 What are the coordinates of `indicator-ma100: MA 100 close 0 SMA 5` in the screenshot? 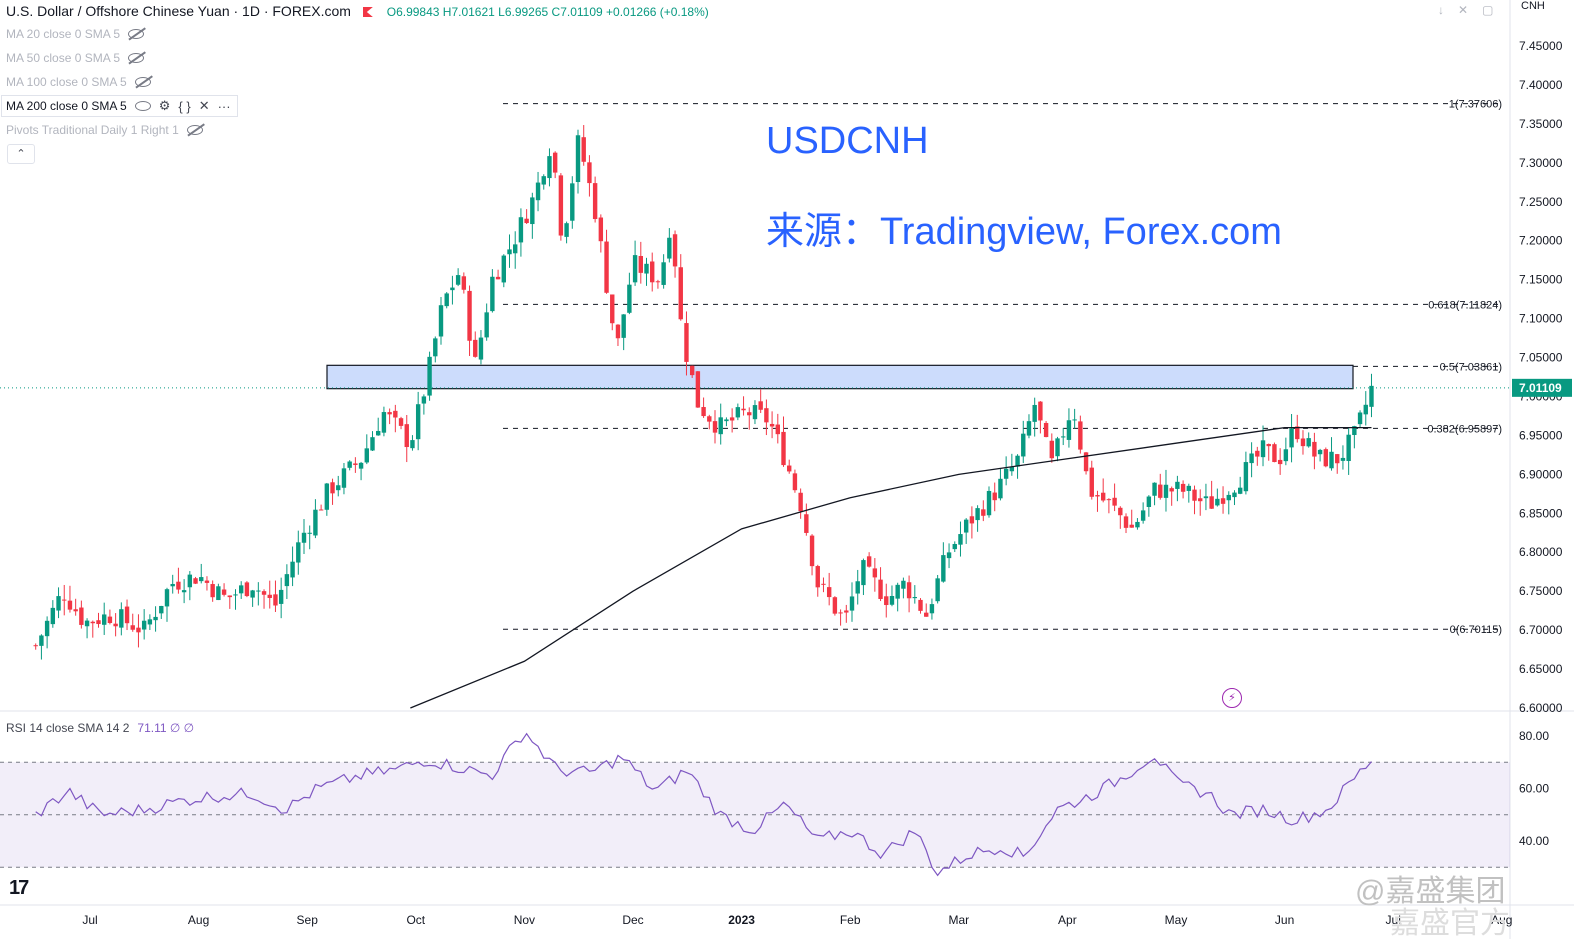 It's located at (78, 82).